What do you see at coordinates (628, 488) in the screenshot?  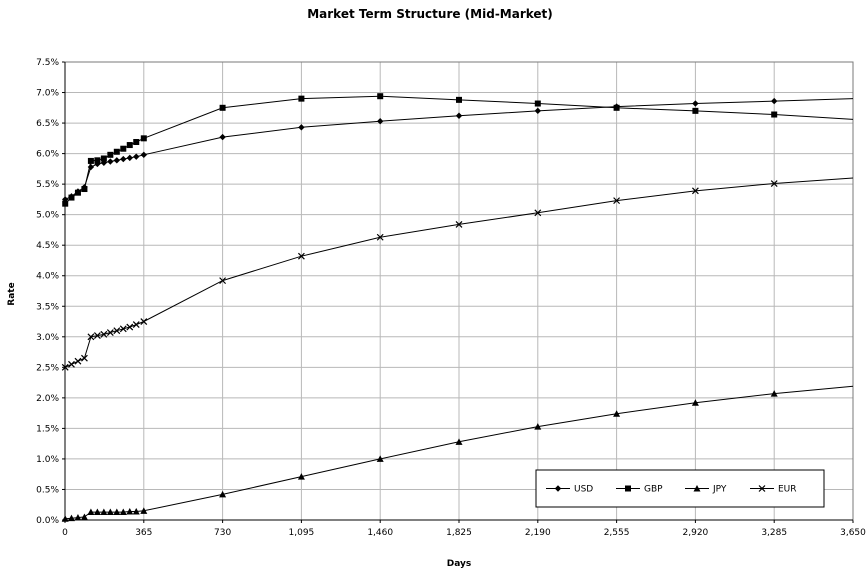 I see `legend-marker-gbp` at bounding box center [628, 488].